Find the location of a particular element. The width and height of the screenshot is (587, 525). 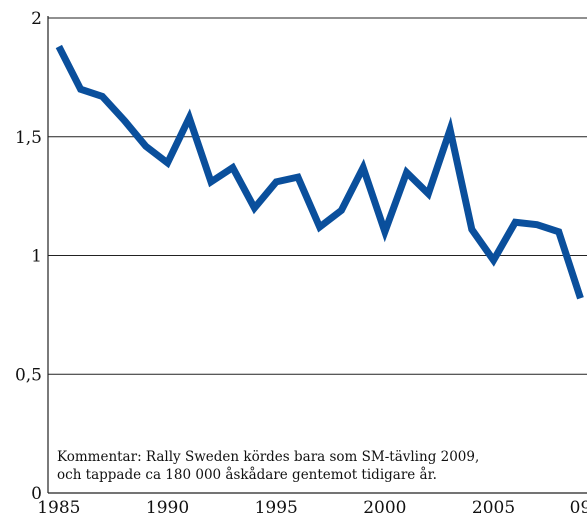

x-tick-label: 2000 is located at coordinates (384, 508).